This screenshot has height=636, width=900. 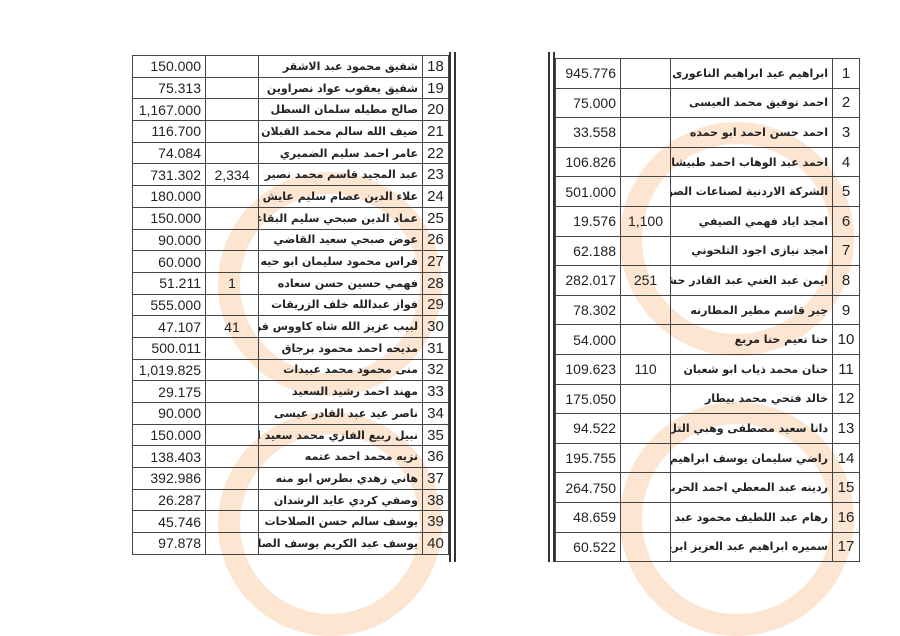 I want to click on table-row: 45.746 يوسف سالم حسن الصلاحات 39, so click(x=290, y=522).